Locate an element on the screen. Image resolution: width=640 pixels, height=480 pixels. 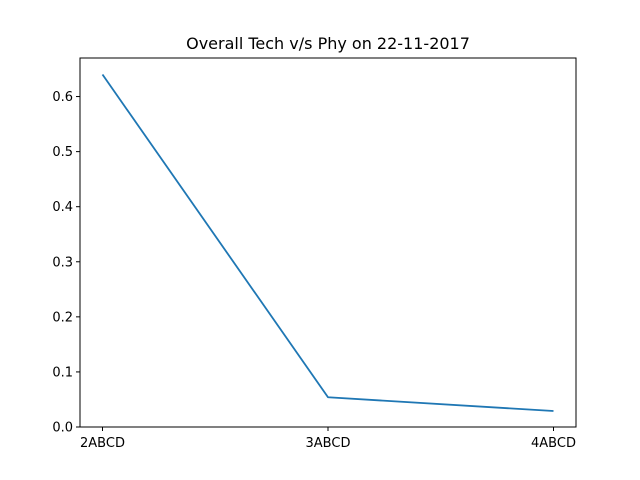
y-tick-label: 0.2 is located at coordinates (62, 317).